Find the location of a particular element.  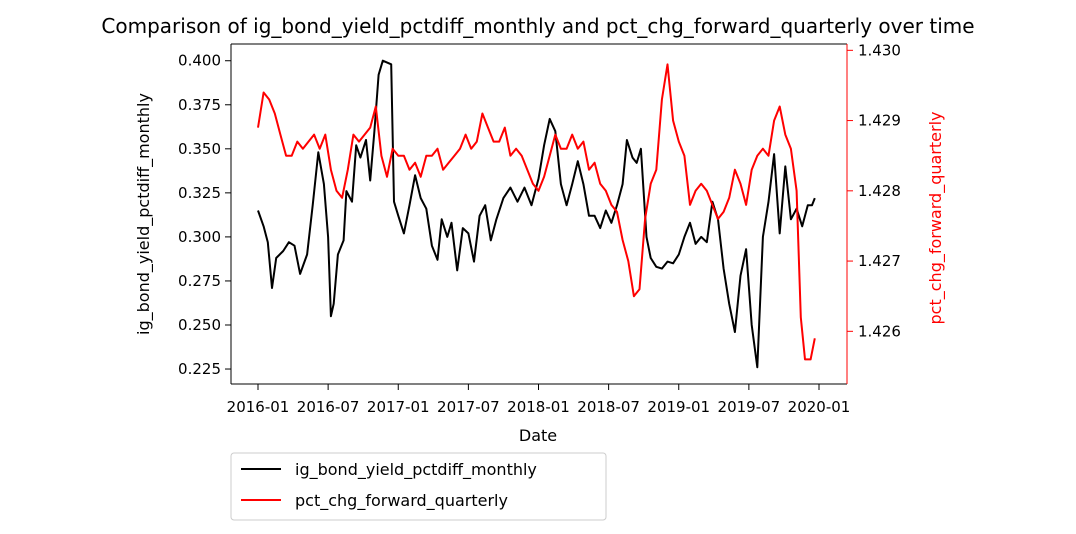

x-tick-label: 2017-01 is located at coordinates (398, 407).